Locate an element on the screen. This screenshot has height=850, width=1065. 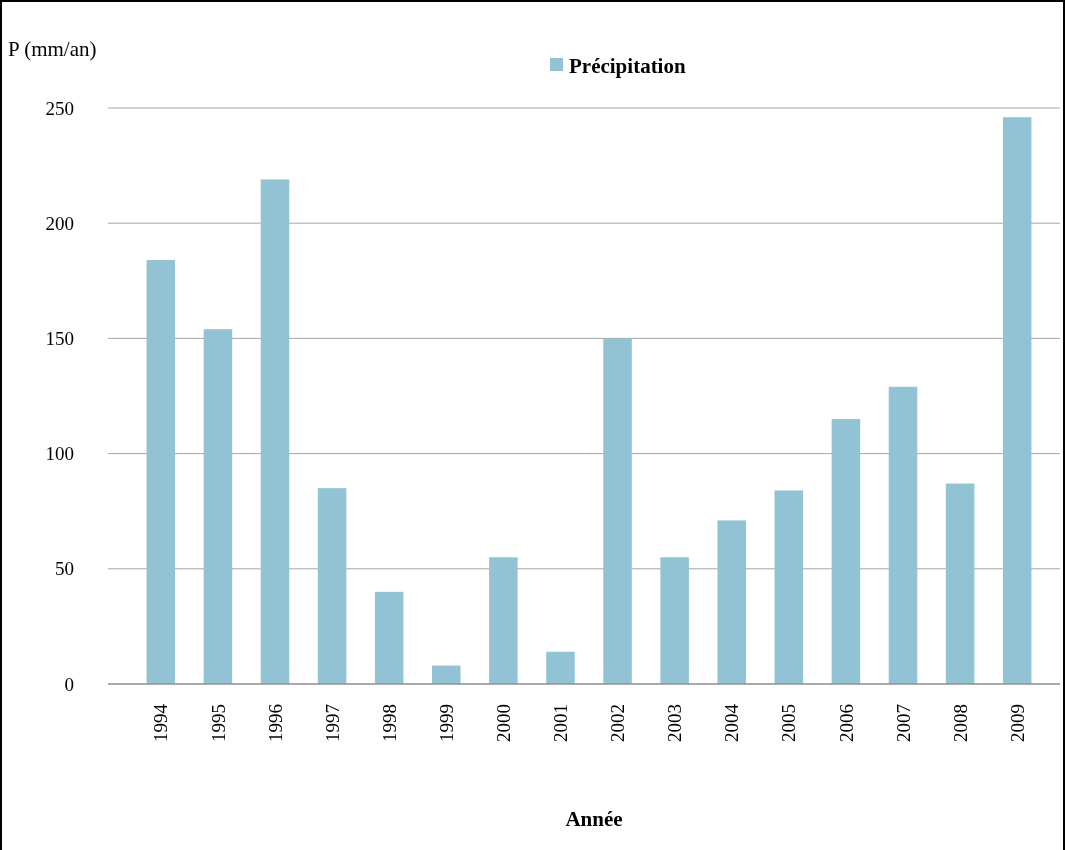
x-tick-label: 1996 is located at coordinates (275, 723).